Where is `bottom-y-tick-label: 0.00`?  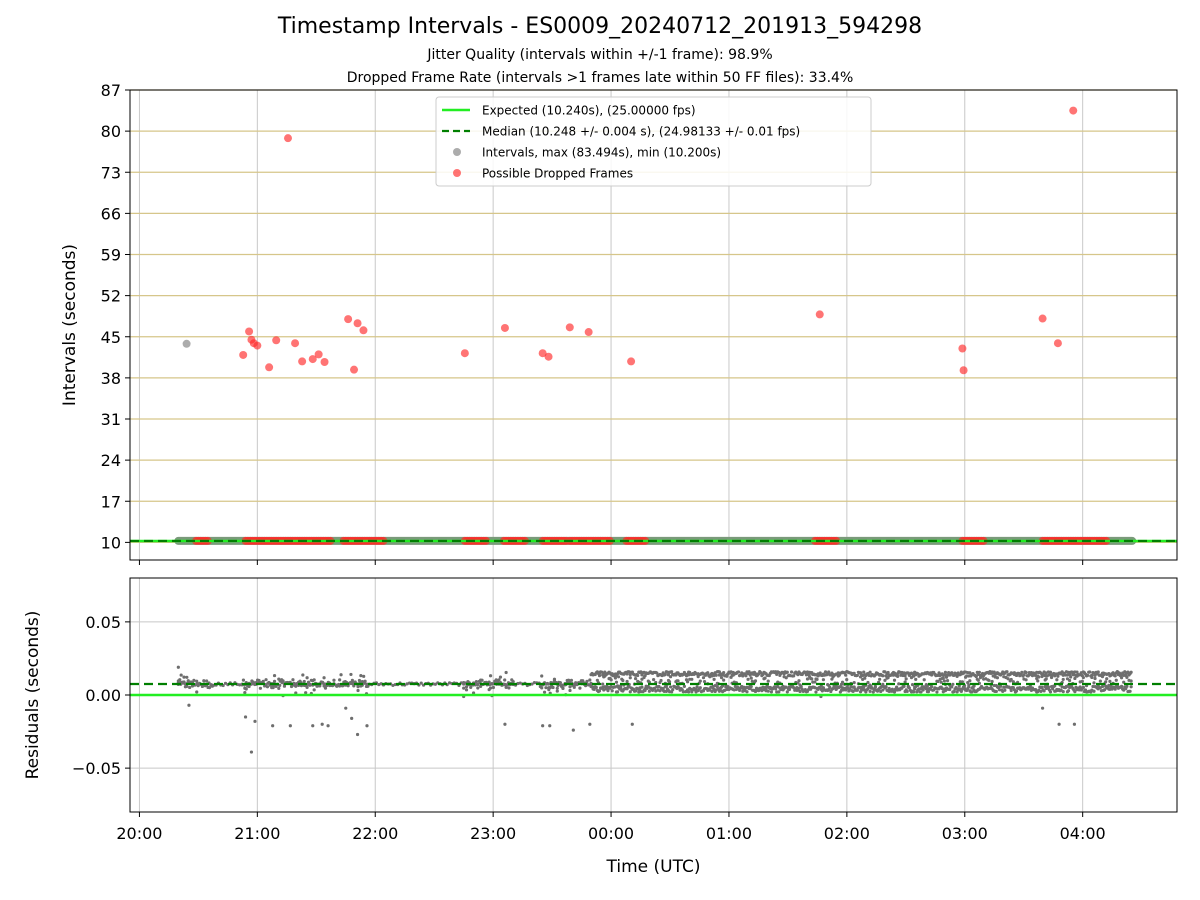 bottom-y-tick-label: 0.00 is located at coordinates (103, 695).